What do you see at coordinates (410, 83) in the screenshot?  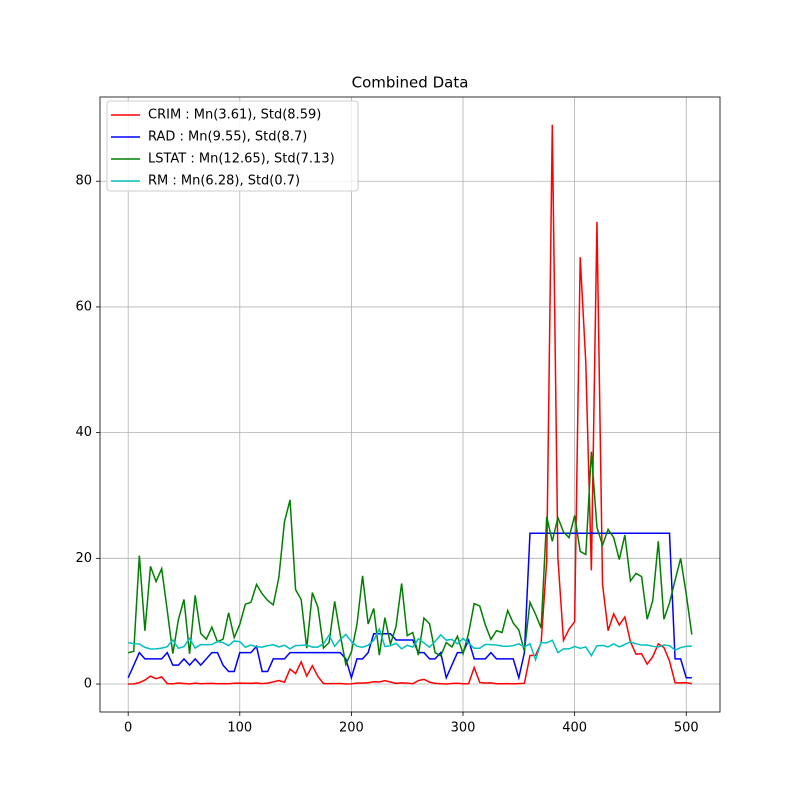 I see `chart-title: Combined Data` at bounding box center [410, 83].